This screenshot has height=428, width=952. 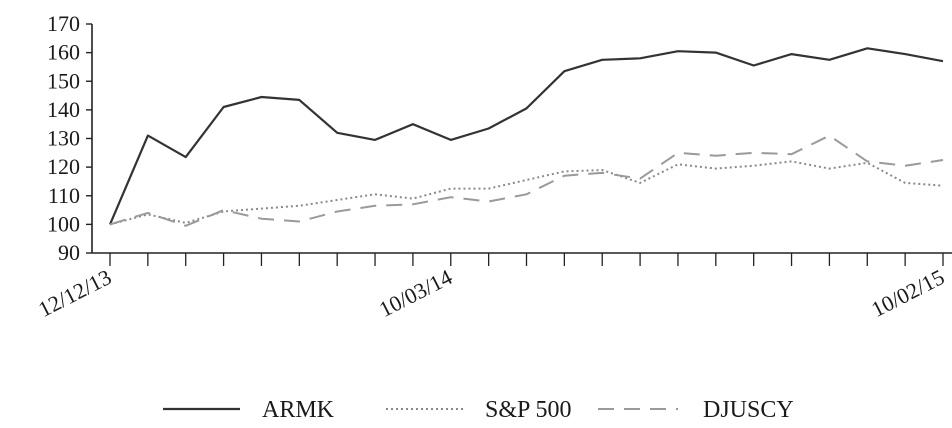 What do you see at coordinates (74, 293) in the screenshot?
I see `x-tick-label: 12/12/13` at bounding box center [74, 293].